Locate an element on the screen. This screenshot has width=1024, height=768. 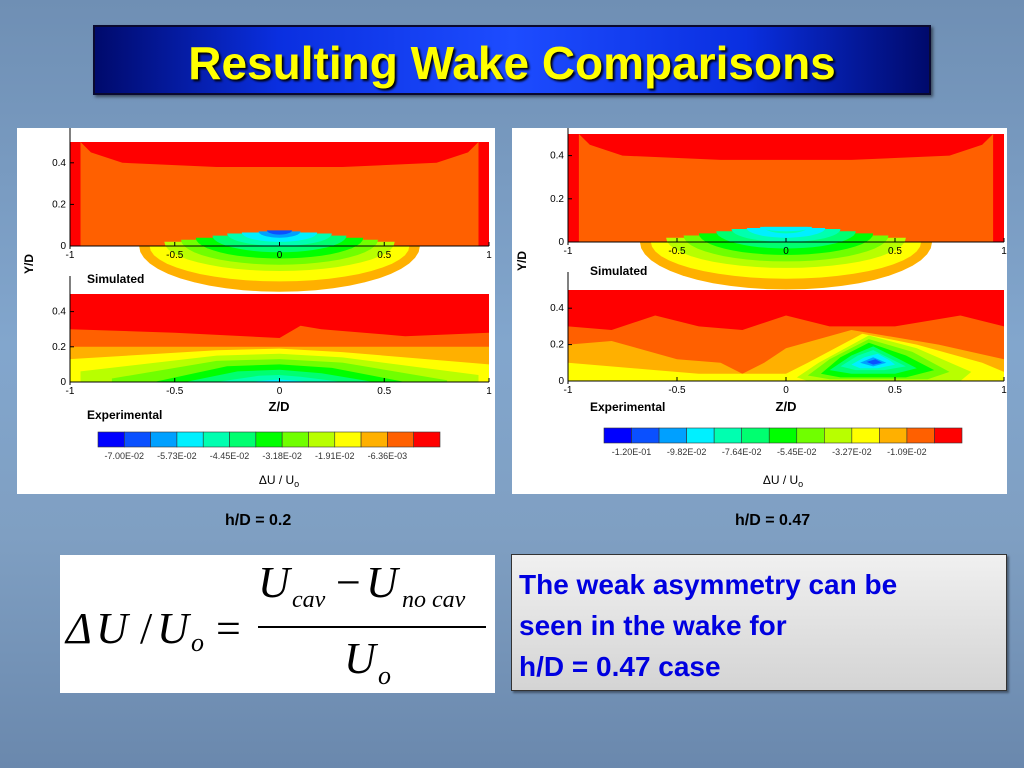
caption-hd02: h/D = 0.2 is located at coordinates (258, 520).